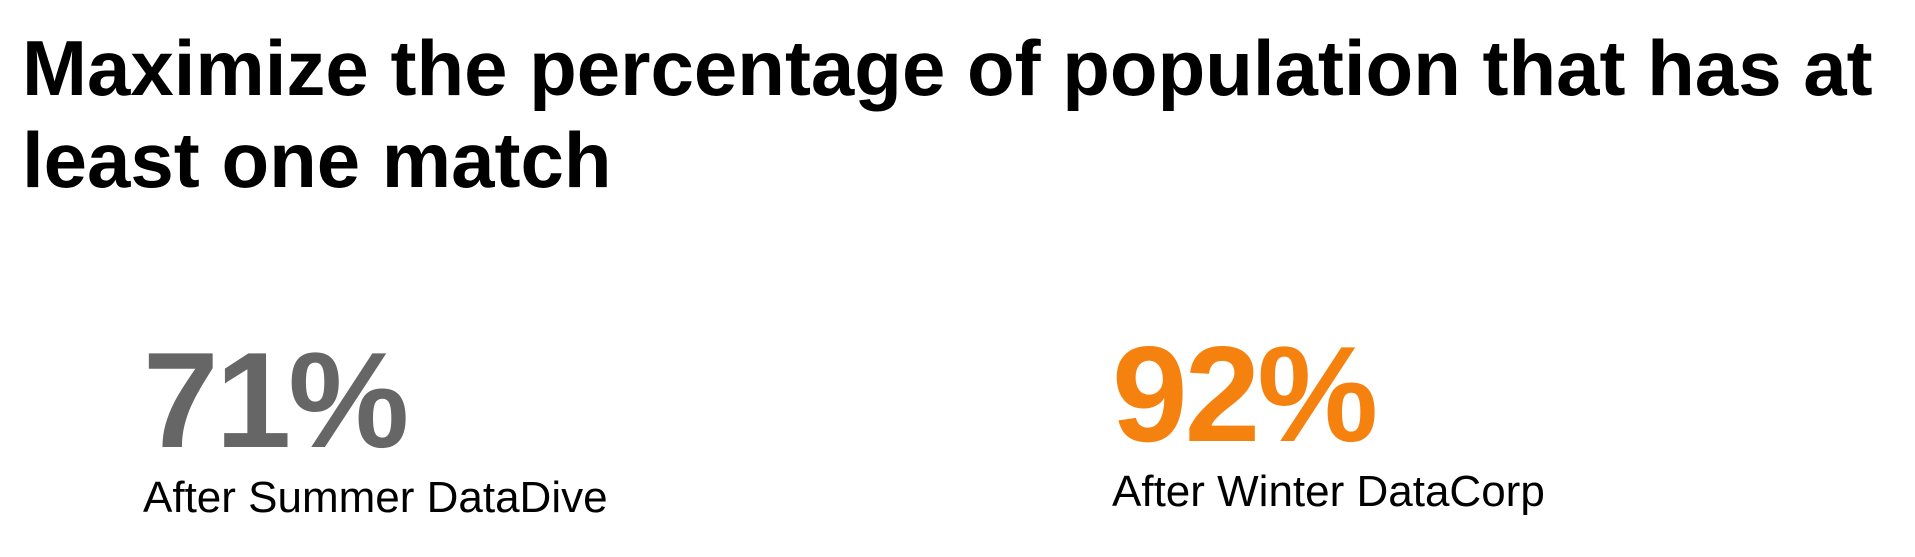 Image resolution: width=1915 pixels, height=557 pixels. I want to click on stat-winter-datacorp: 92% After Winter DataCorp, so click(1328, 418).